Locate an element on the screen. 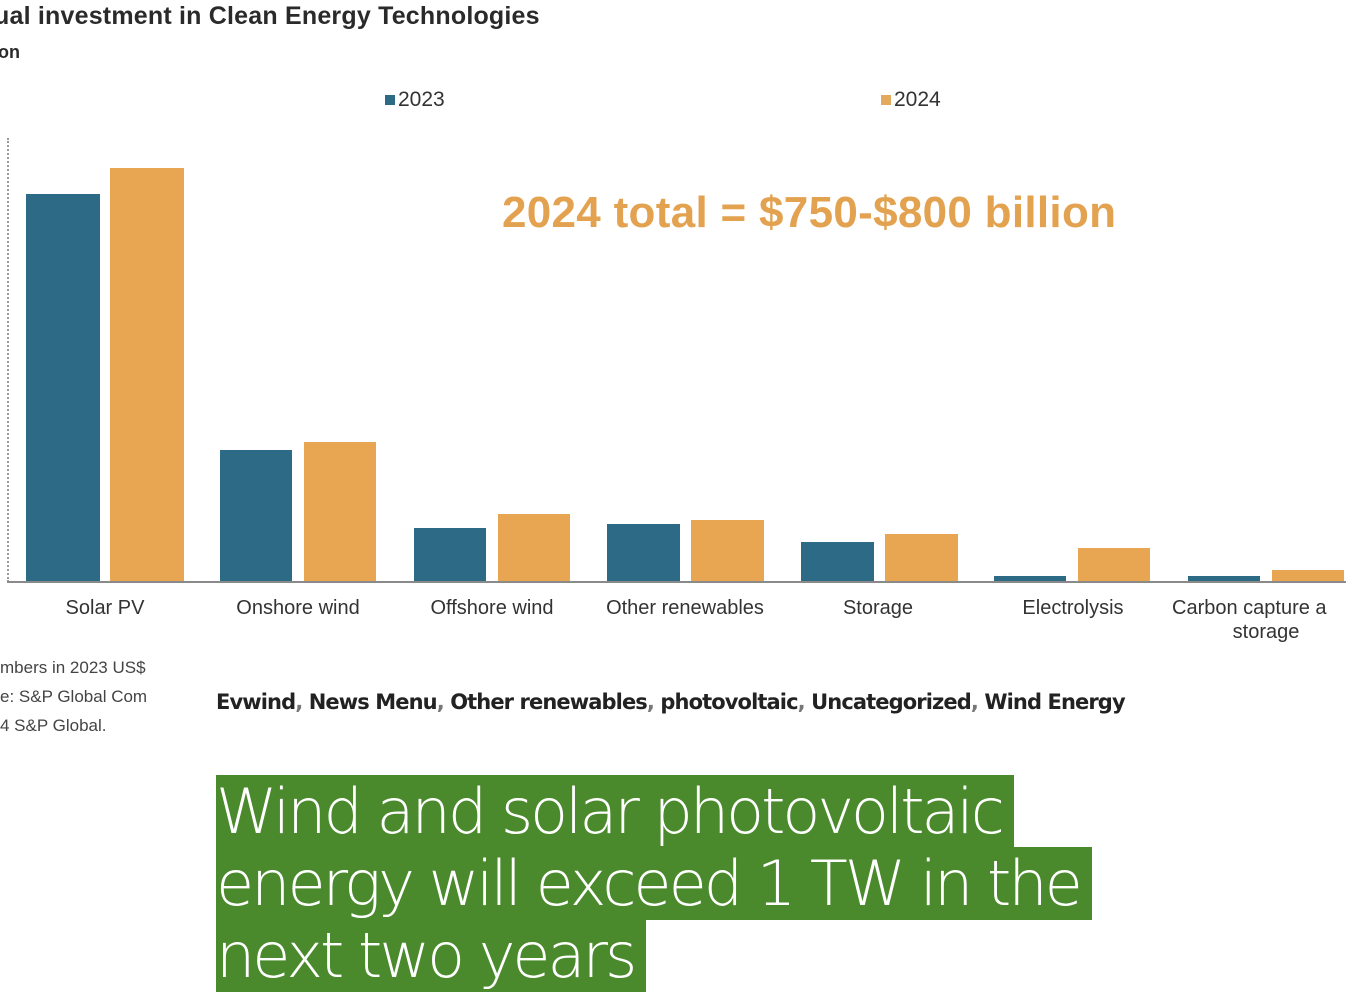 This screenshot has height=992, width=1346. legend-item-2023: 2023 is located at coordinates (415, 100).